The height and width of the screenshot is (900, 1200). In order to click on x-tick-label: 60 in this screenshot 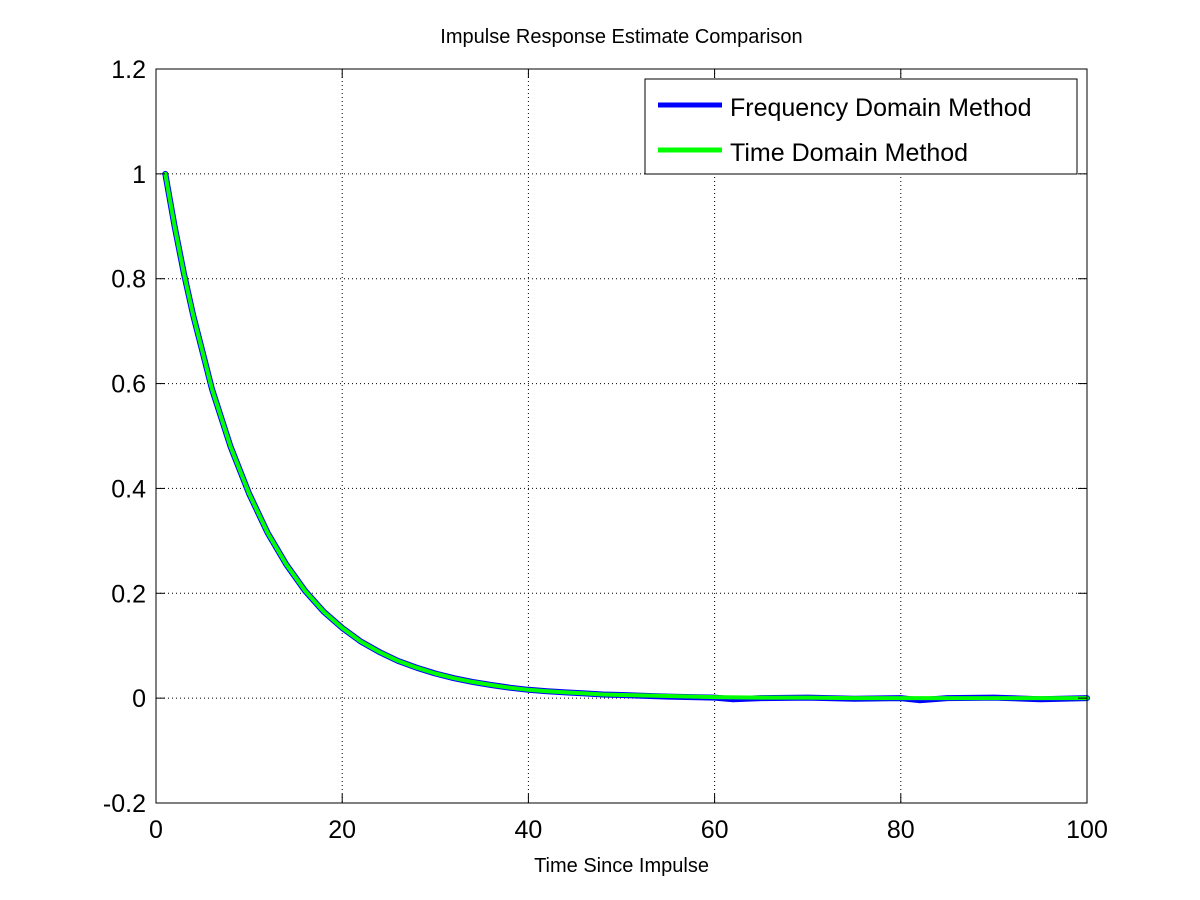, I will do `click(715, 830)`.